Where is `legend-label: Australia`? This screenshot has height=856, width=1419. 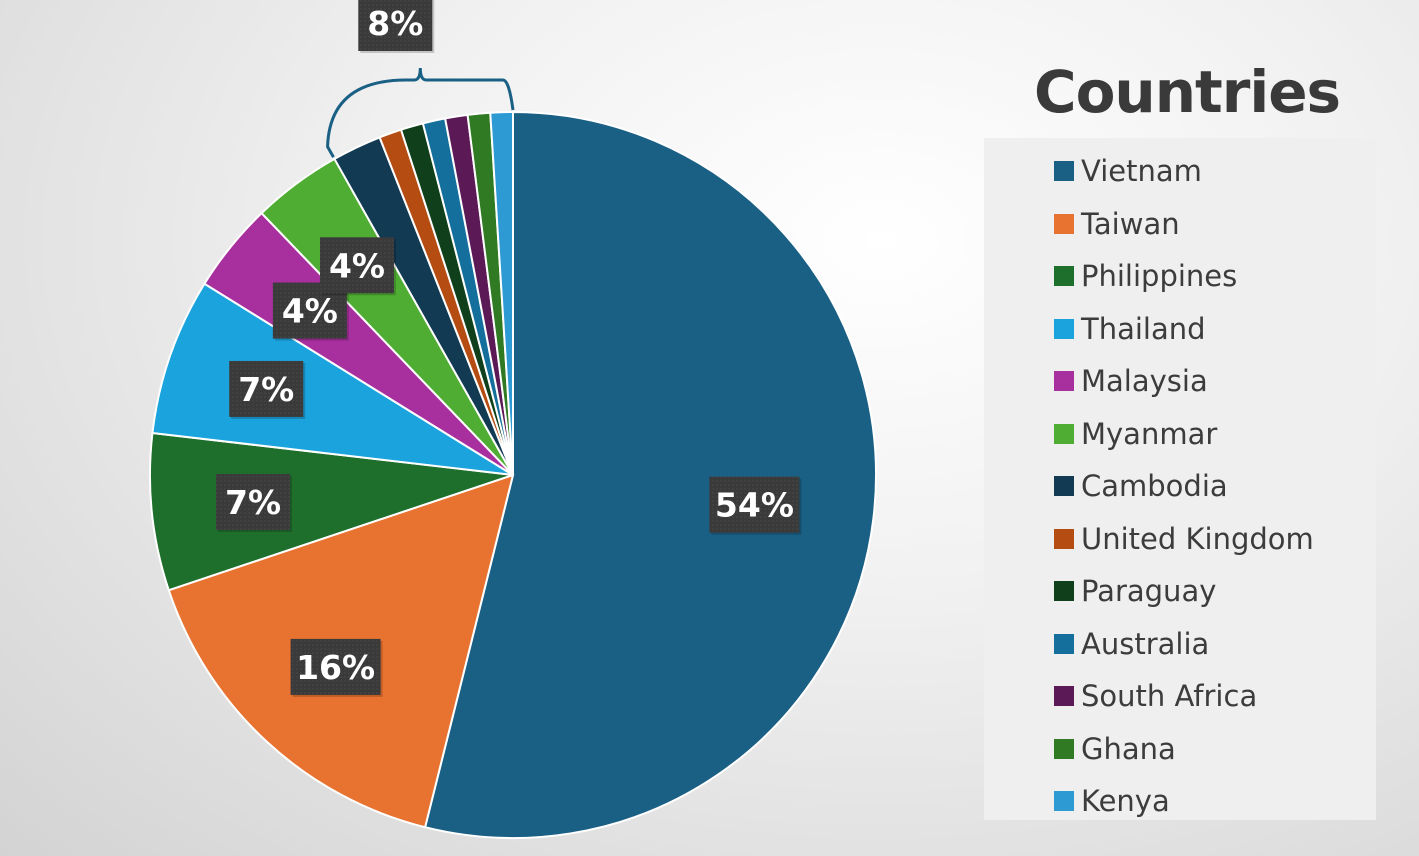 legend-label: Australia is located at coordinates (1145, 643).